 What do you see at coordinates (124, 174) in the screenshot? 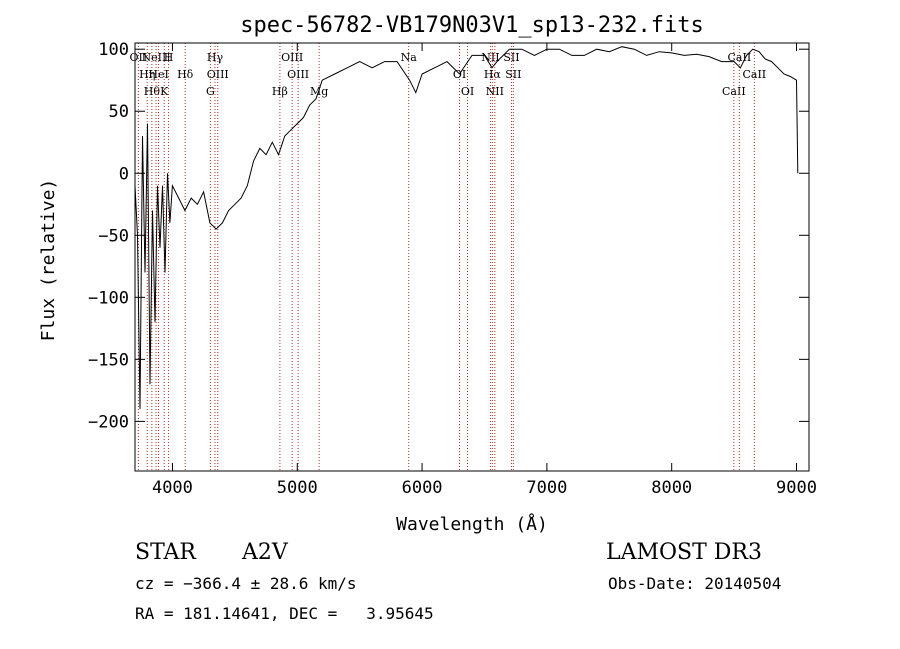
I see `y-tick-label: 0` at bounding box center [124, 174].